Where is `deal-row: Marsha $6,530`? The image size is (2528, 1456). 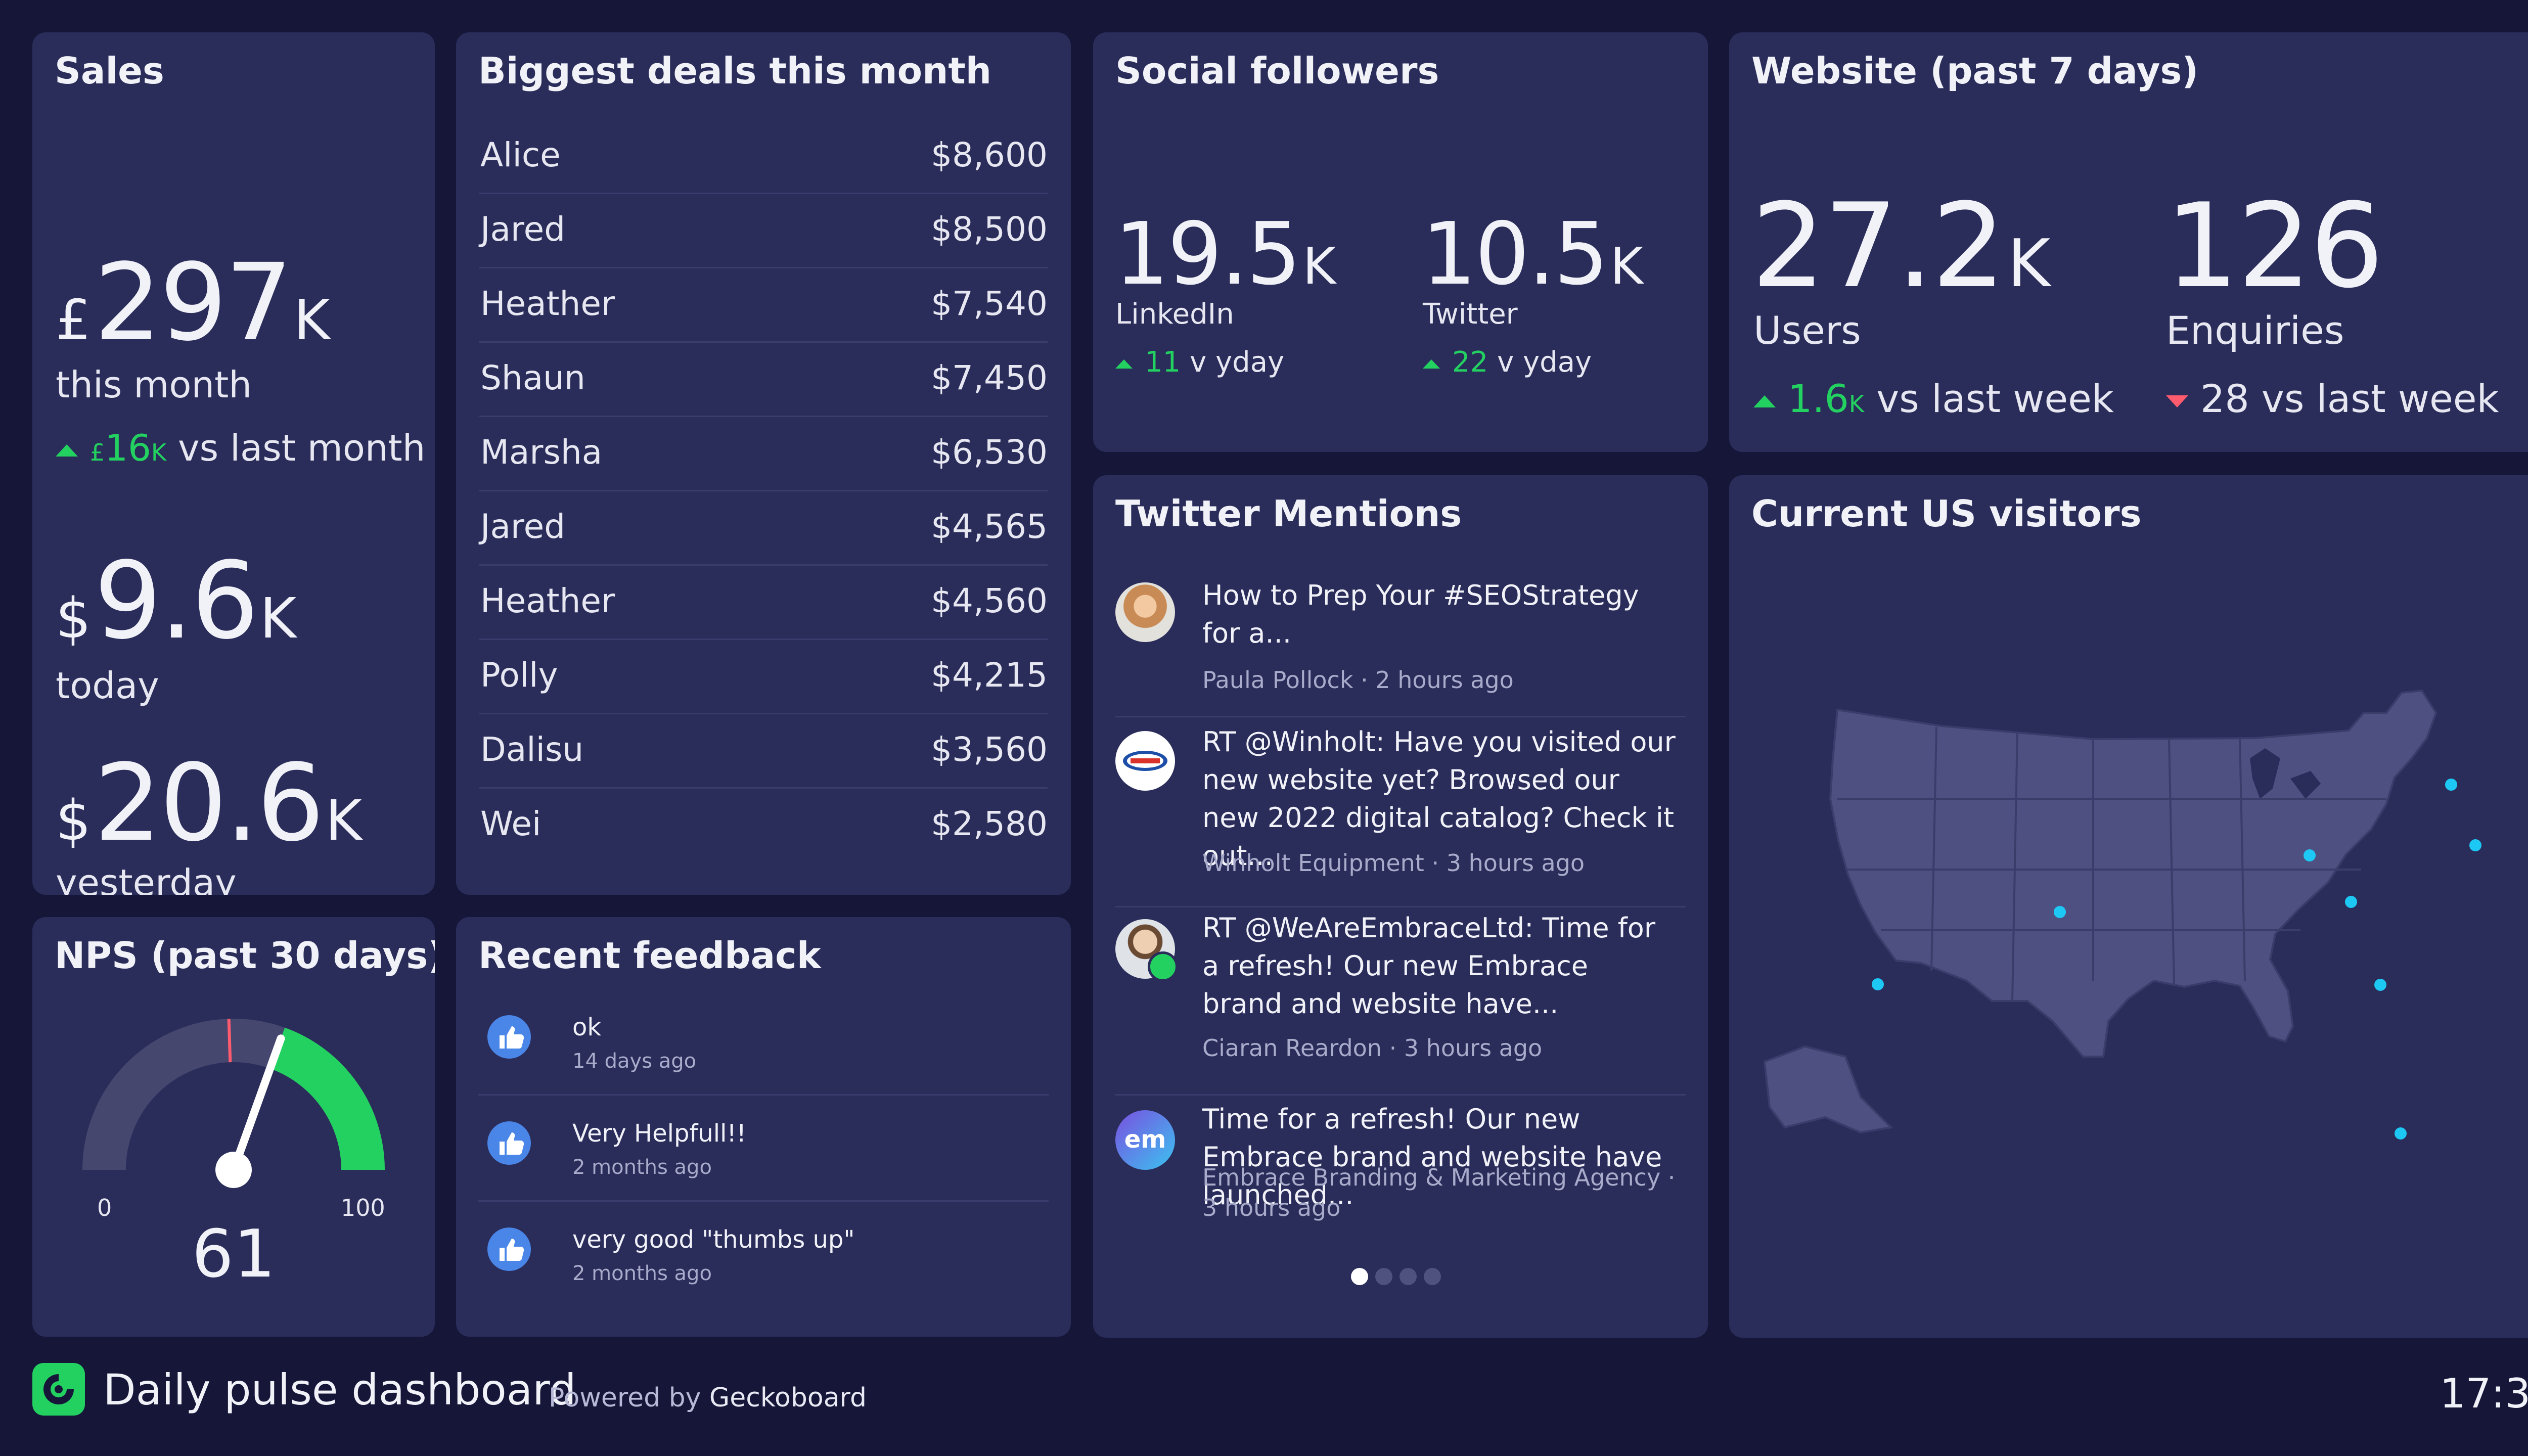 deal-row: Marsha $6,530 is located at coordinates (764, 453).